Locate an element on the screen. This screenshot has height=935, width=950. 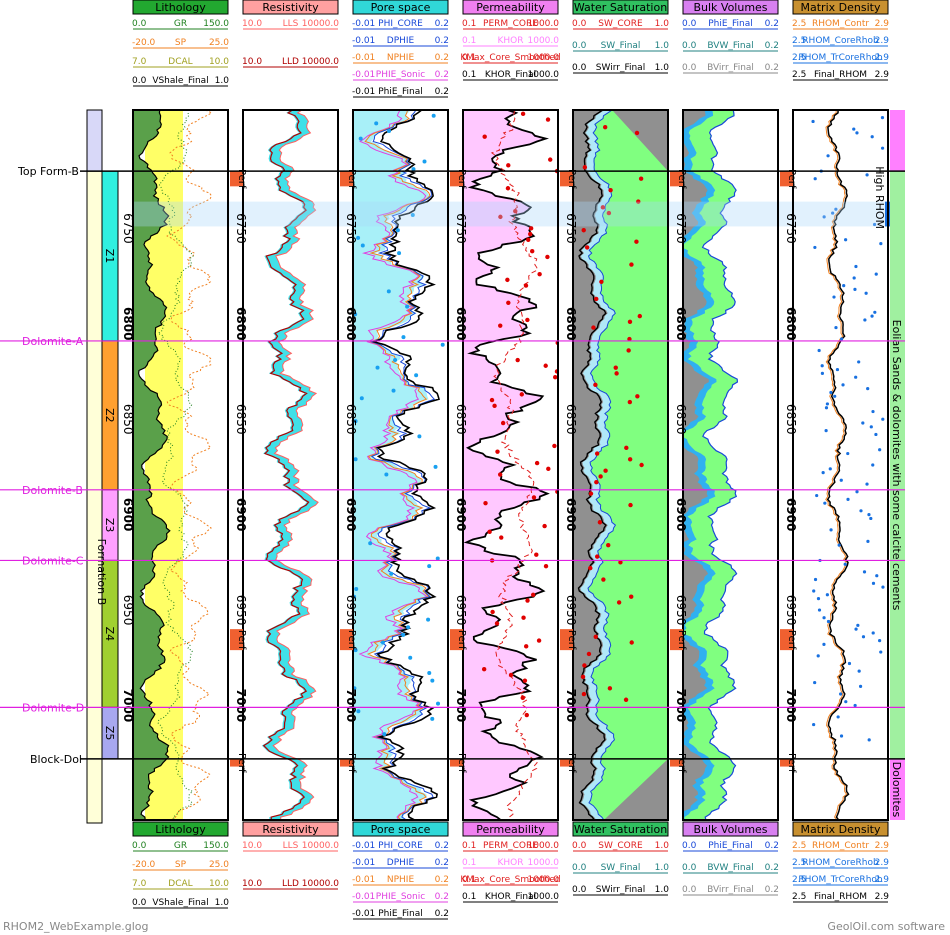
bottom-curve-name-5-1: BVW_Final is located at coordinates (730, 868).